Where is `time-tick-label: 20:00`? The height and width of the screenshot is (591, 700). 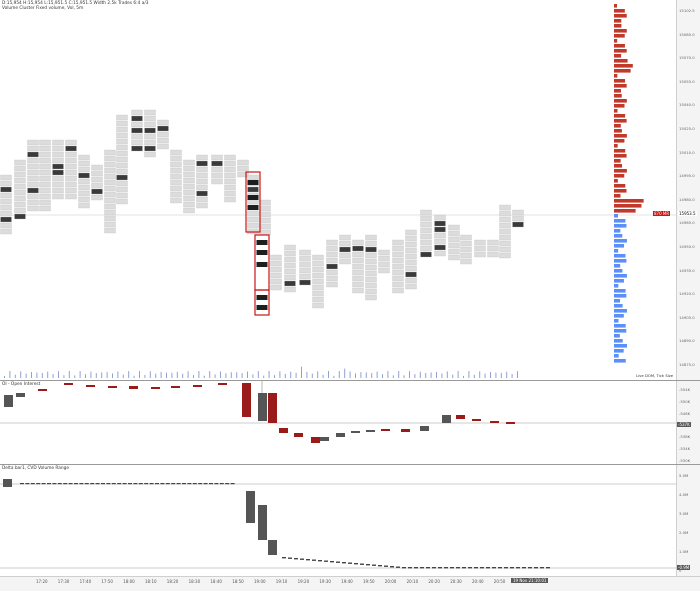 time-tick-label: 20:00 is located at coordinates (391, 581).